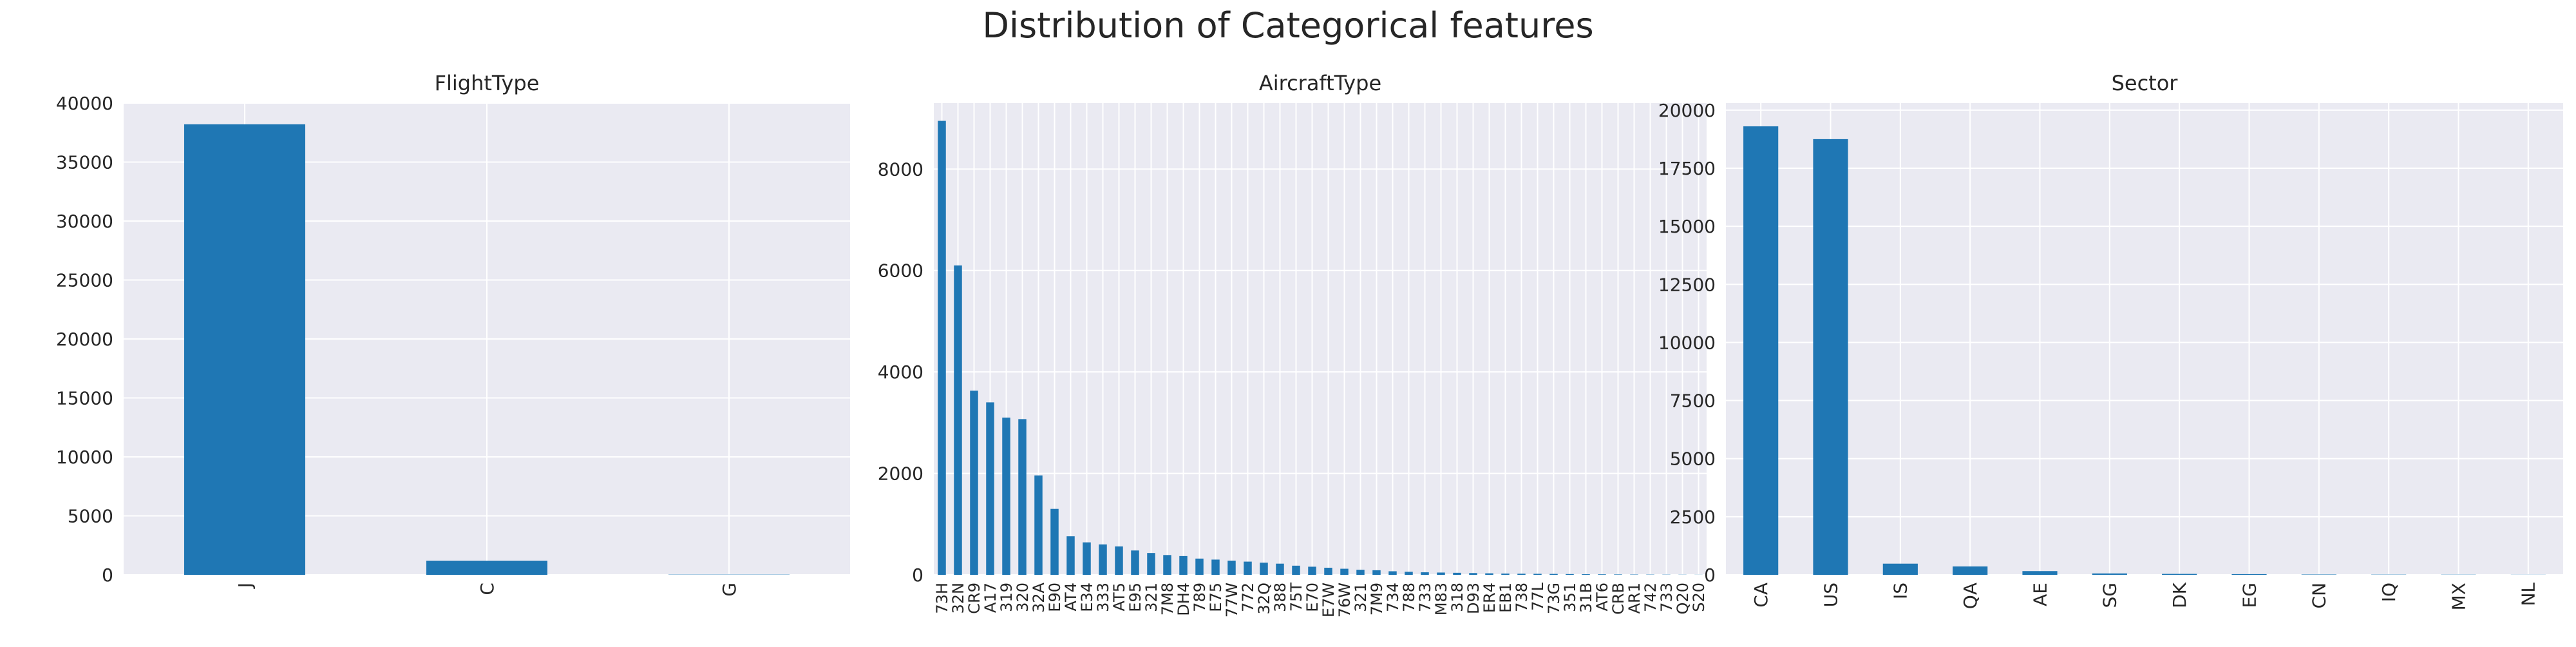  Describe the element at coordinates (2389, 592) in the screenshot. I see `x-tick-label: IQ` at that location.